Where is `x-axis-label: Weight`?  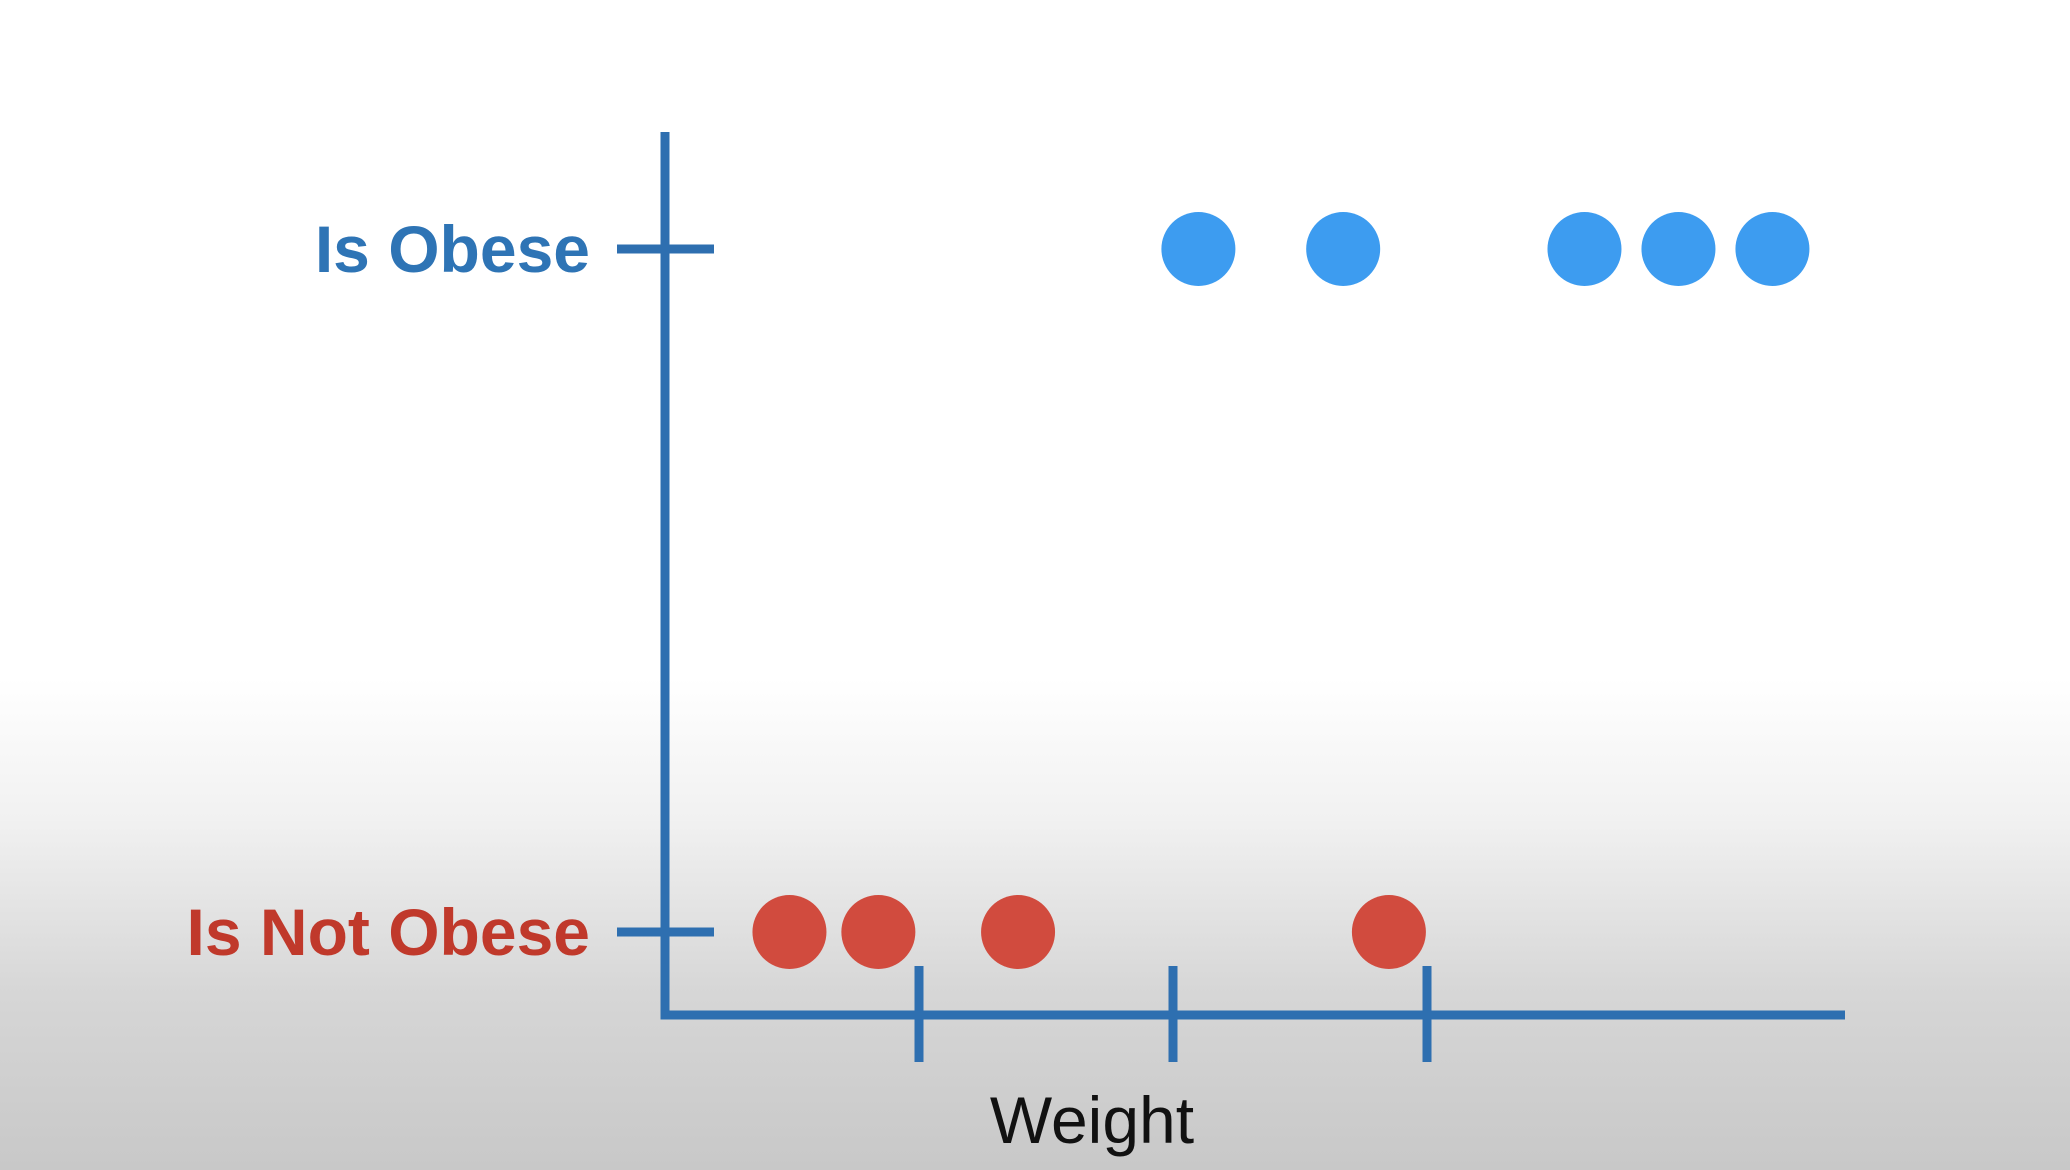 x-axis-label: Weight is located at coordinates (1092, 1120).